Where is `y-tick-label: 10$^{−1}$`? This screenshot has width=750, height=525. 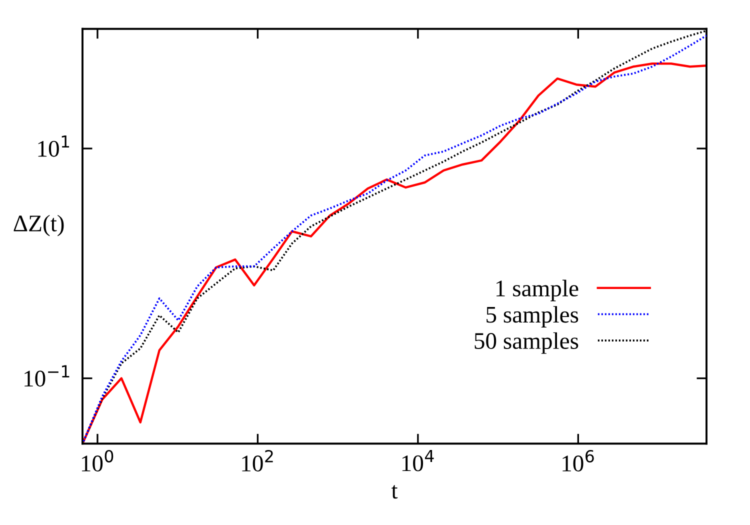
y-tick-label: 10$^{−1}$ is located at coordinates (47, 376).